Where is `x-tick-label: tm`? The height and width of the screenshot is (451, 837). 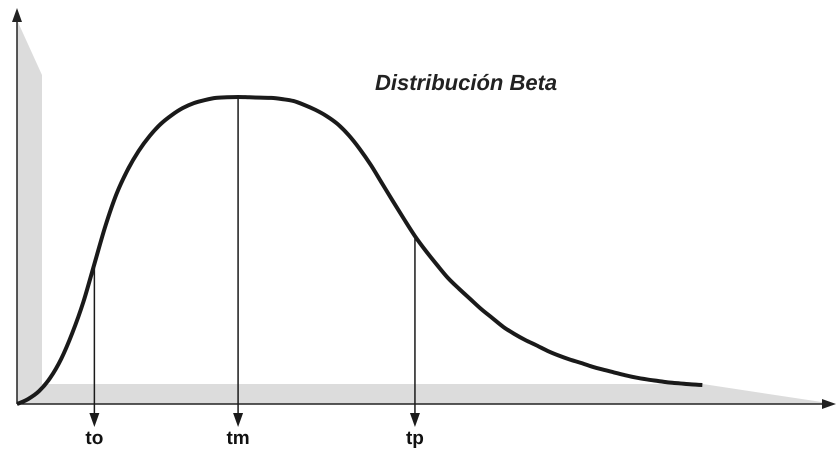 x-tick-label: tm is located at coordinates (238, 438).